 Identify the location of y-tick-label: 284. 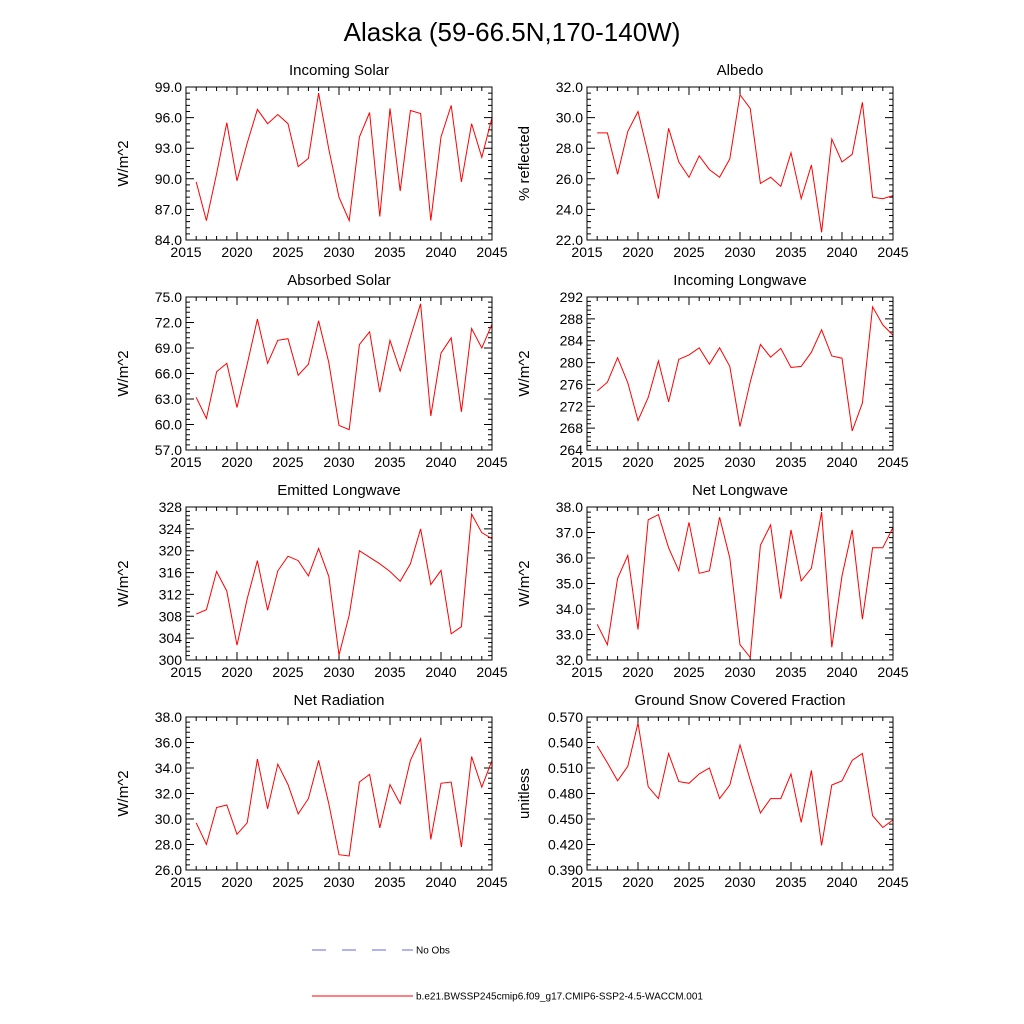
(572, 341).